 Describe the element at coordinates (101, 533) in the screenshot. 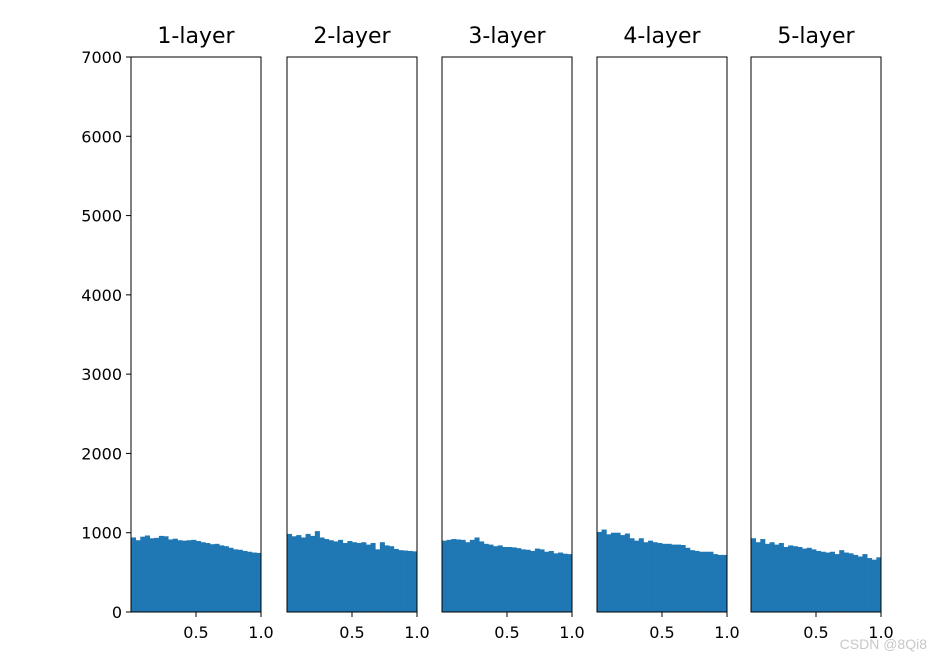

I see `y-tick-label: 1000` at that location.